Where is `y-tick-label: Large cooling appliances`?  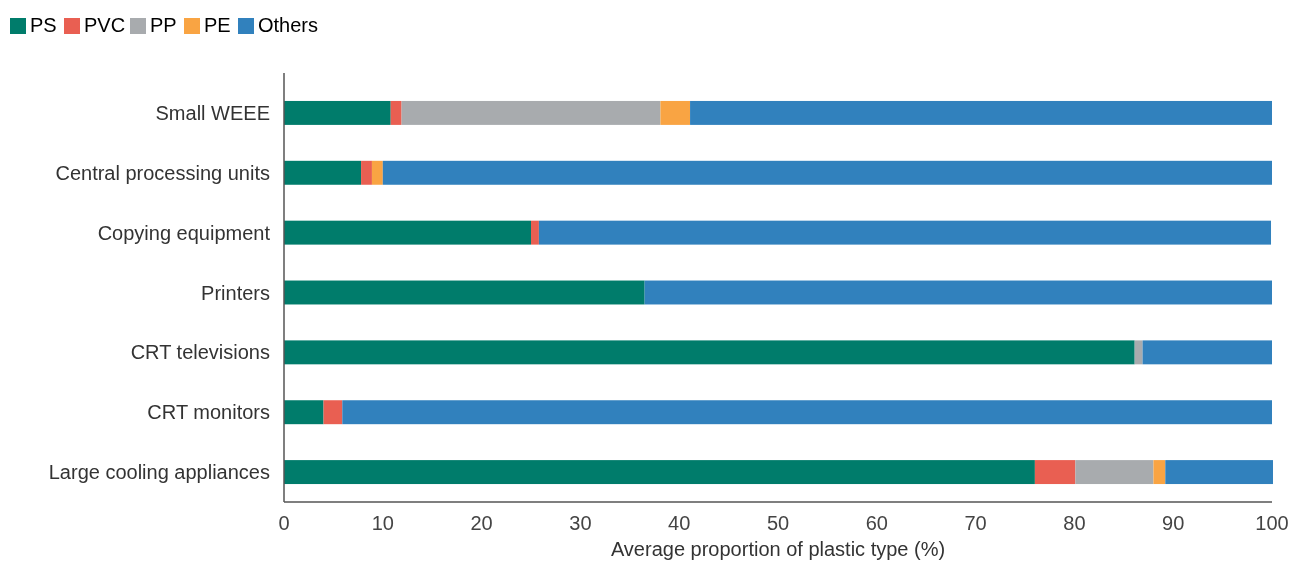 y-tick-label: Large cooling appliances is located at coordinates (159, 472).